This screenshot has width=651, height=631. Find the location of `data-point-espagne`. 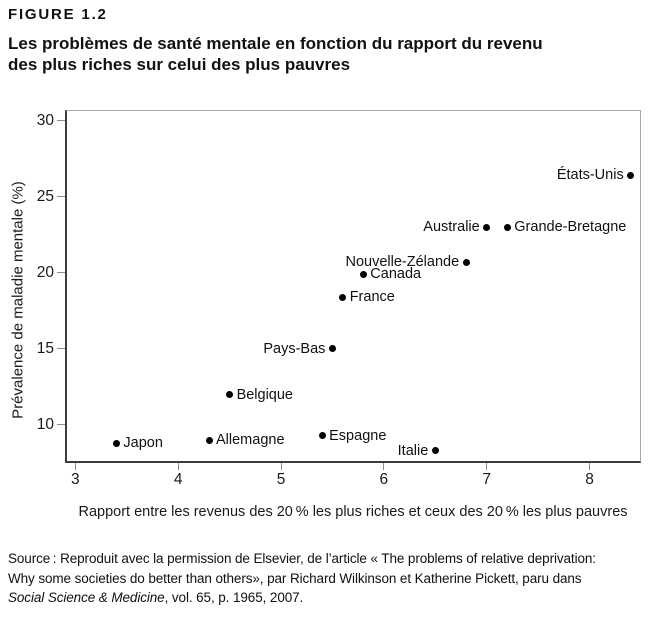

data-point-espagne is located at coordinates (322, 436).